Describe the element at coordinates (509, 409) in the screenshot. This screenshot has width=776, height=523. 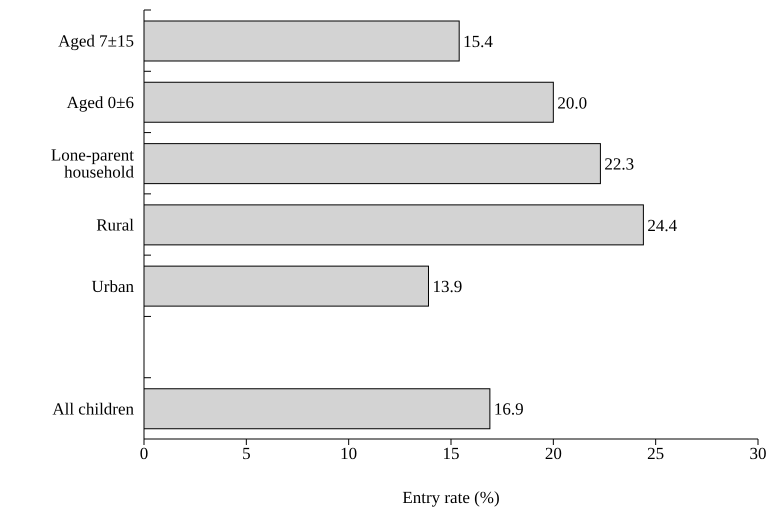
I see `data-label: 16.9` at that location.